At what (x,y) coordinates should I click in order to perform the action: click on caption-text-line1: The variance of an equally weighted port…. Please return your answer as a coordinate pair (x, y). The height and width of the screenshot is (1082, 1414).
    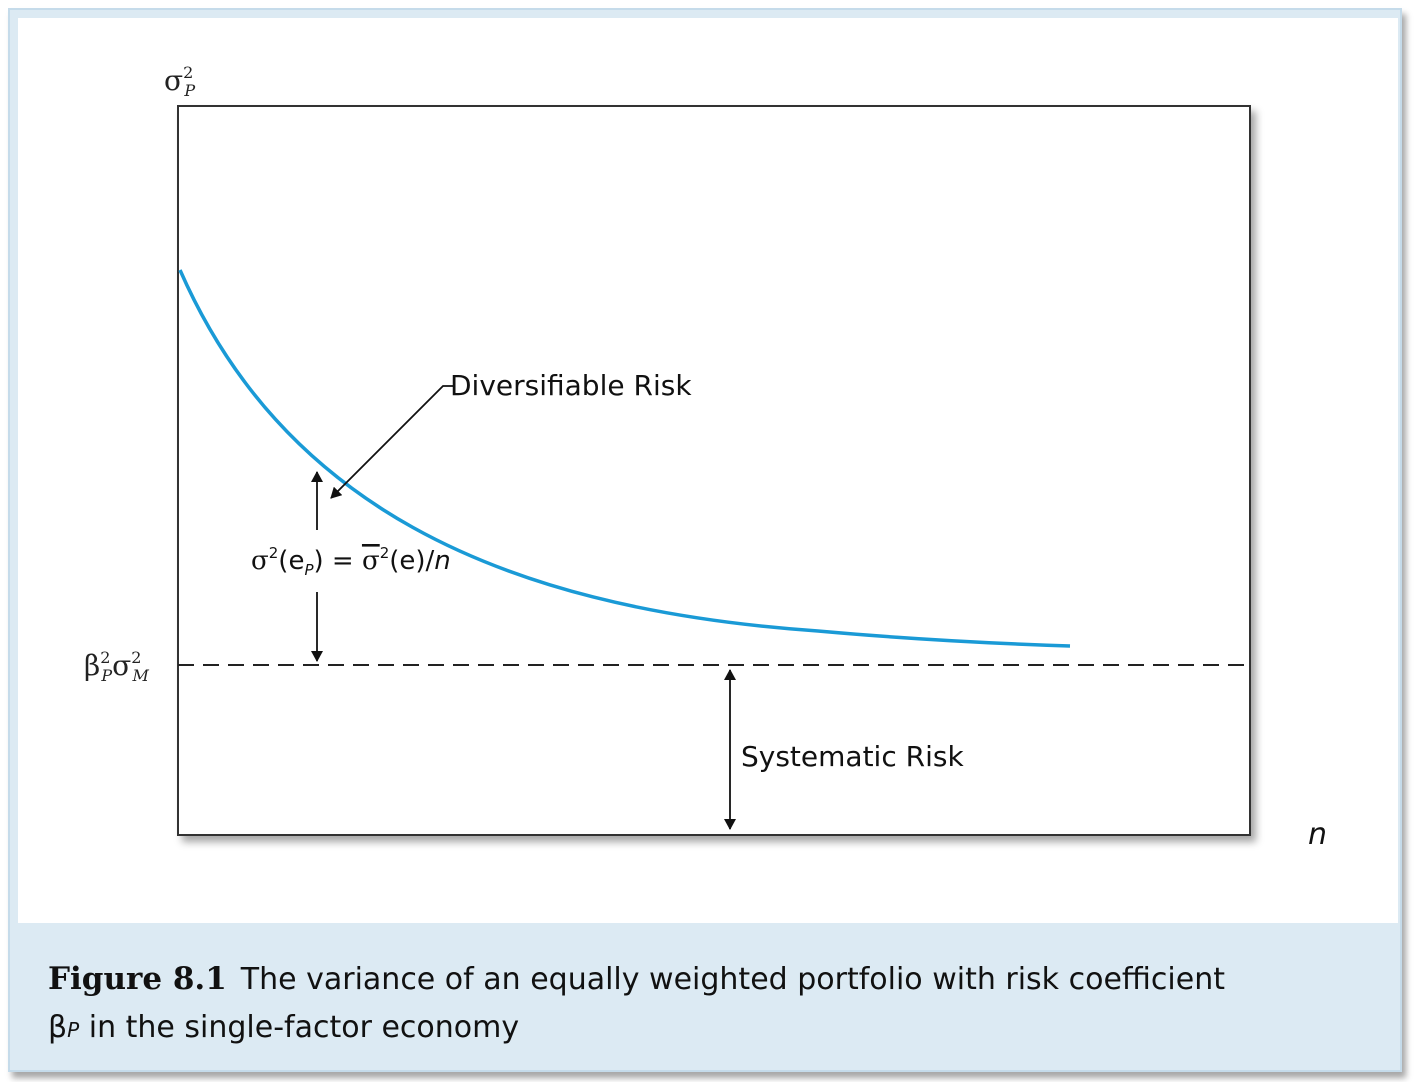
    Looking at the image, I should click on (732, 979).